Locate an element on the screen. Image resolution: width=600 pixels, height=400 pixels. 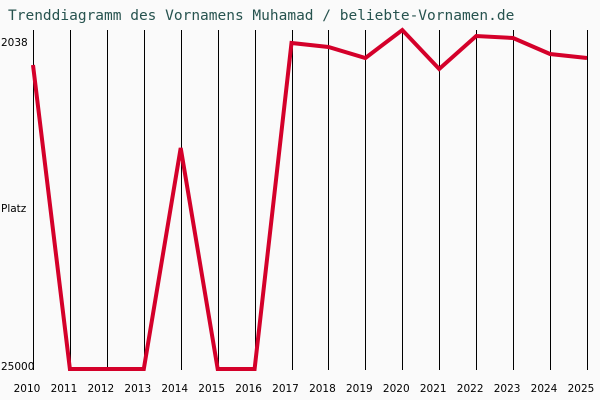
svg-text: 2015 is located at coordinates (211, 389).